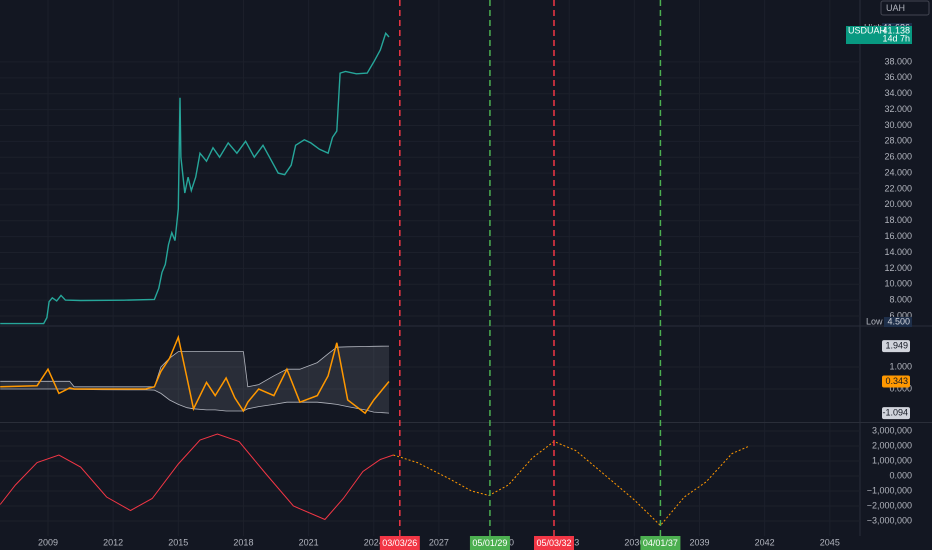 The height and width of the screenshot is (550, 932). What do you see at coordinates (898, 236) in the screenshot?
I see `y-tick-label: 16.000` at bounding box center [898, 236].